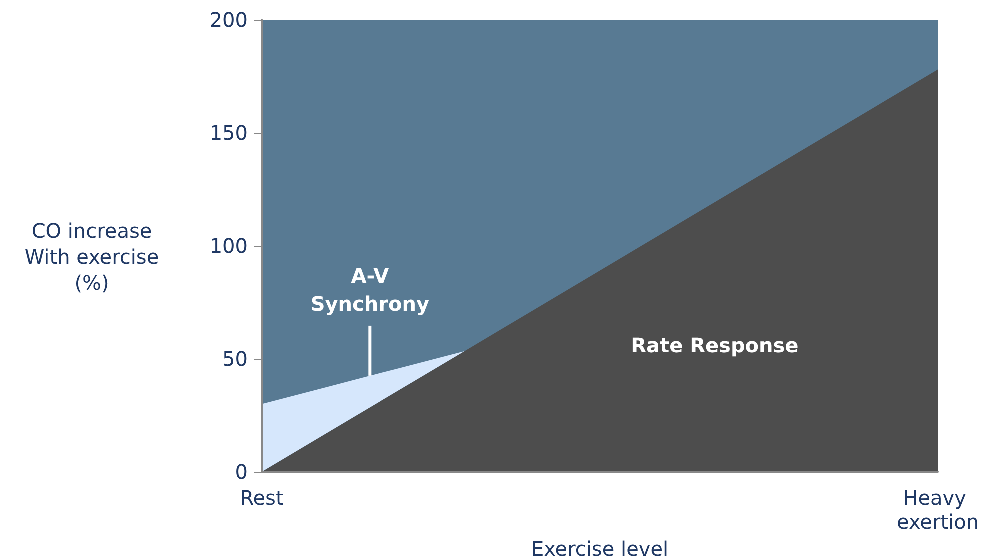  I want to click on y-tick-label: 150, so click(229, 133).